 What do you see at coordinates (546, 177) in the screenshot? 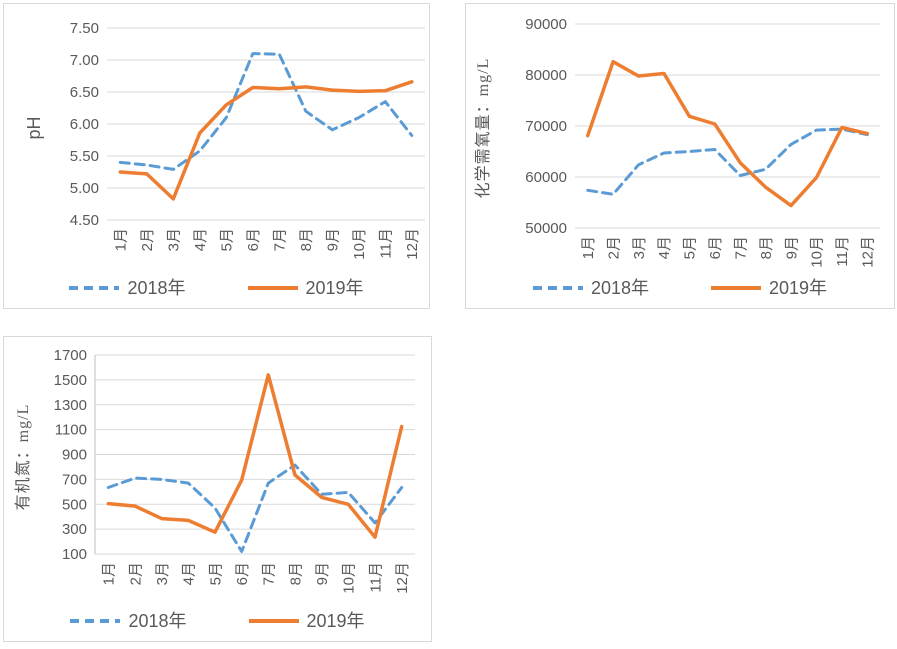
I see `y-tick-label: 60000` at bounding box center [546, 177].